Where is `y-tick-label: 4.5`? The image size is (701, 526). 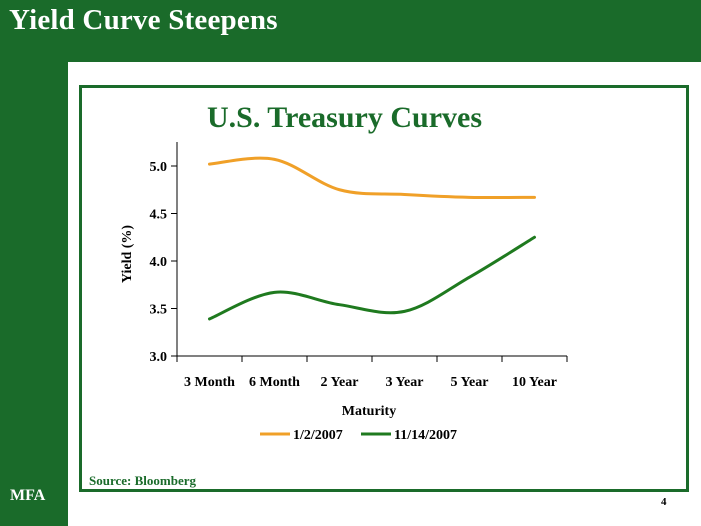
y-tick-label: 4.5 is located at coordinates (159, 215).